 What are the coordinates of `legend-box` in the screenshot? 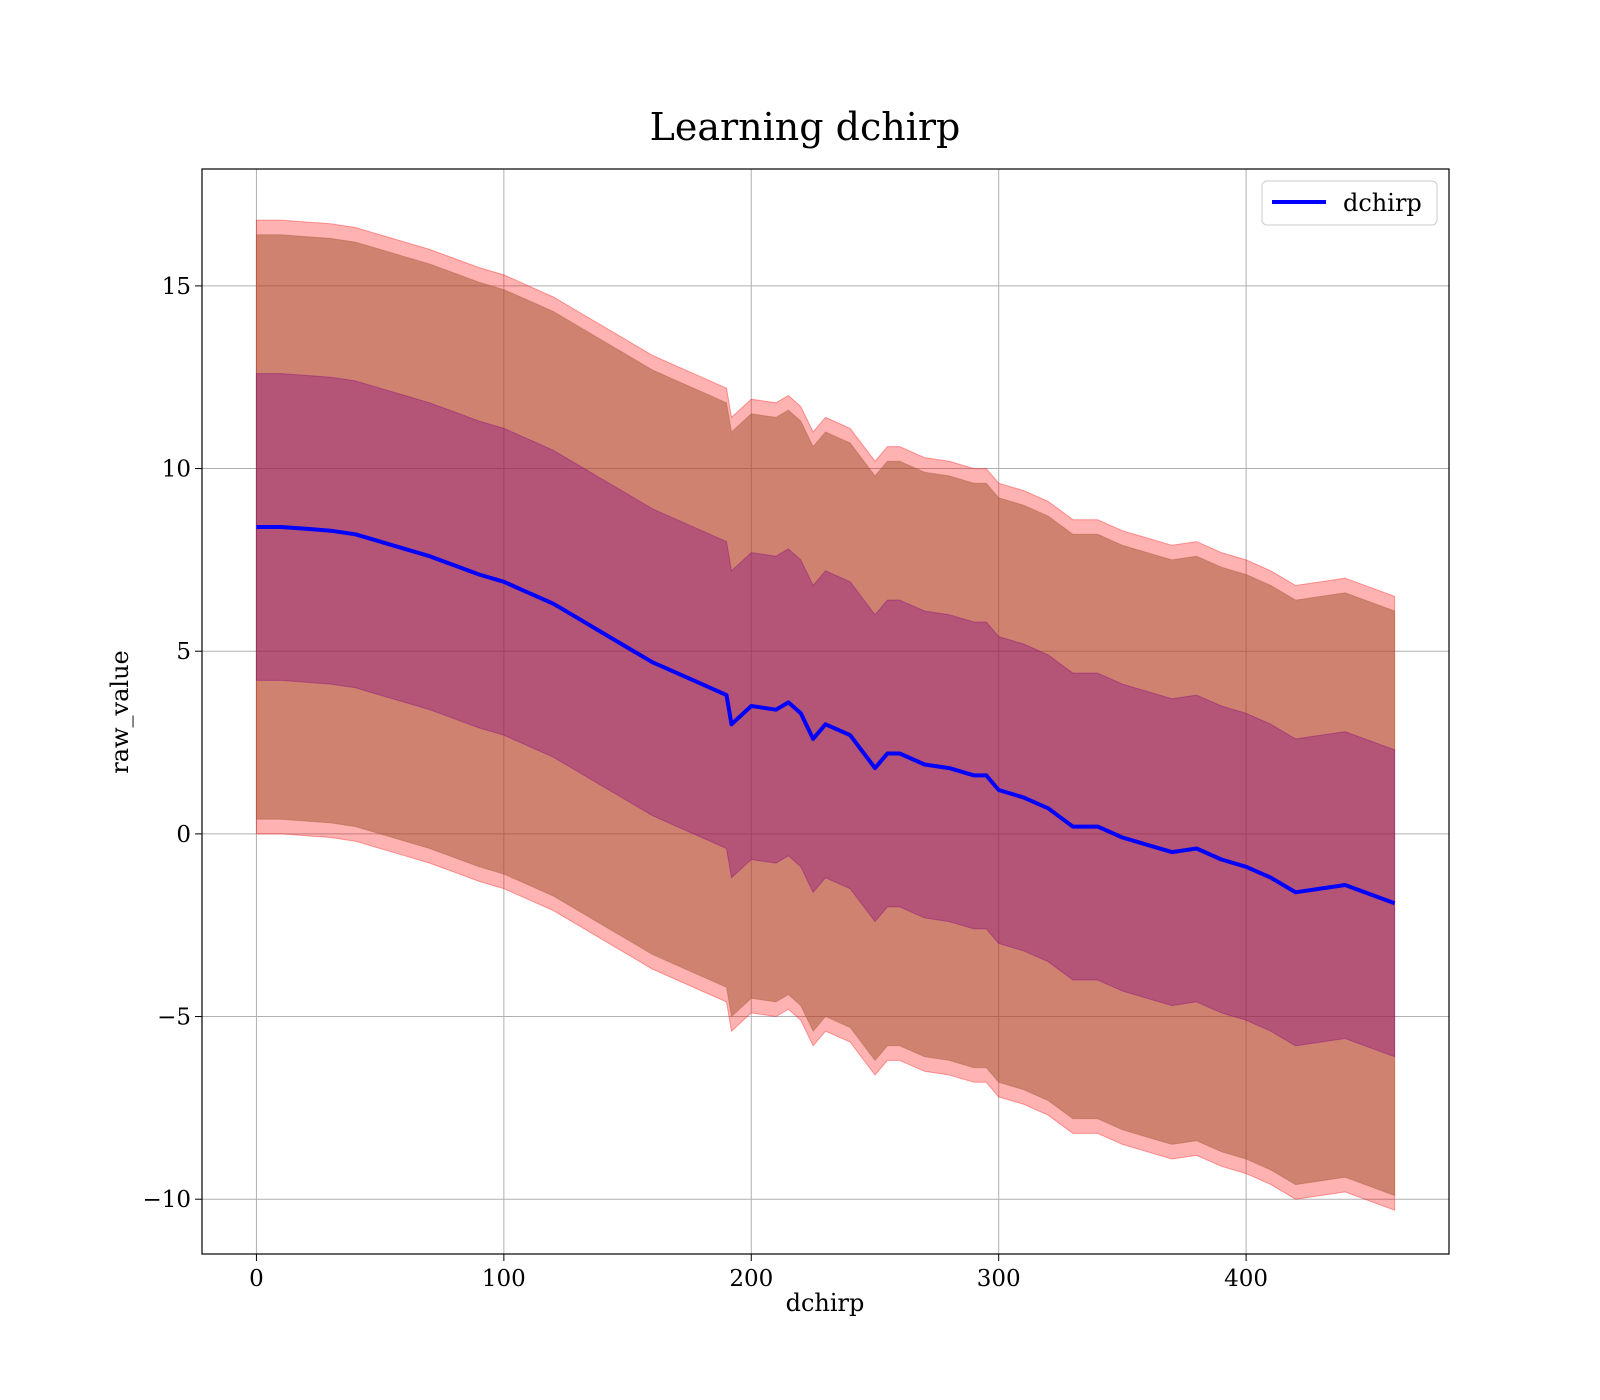 It's located at (1349, 203).